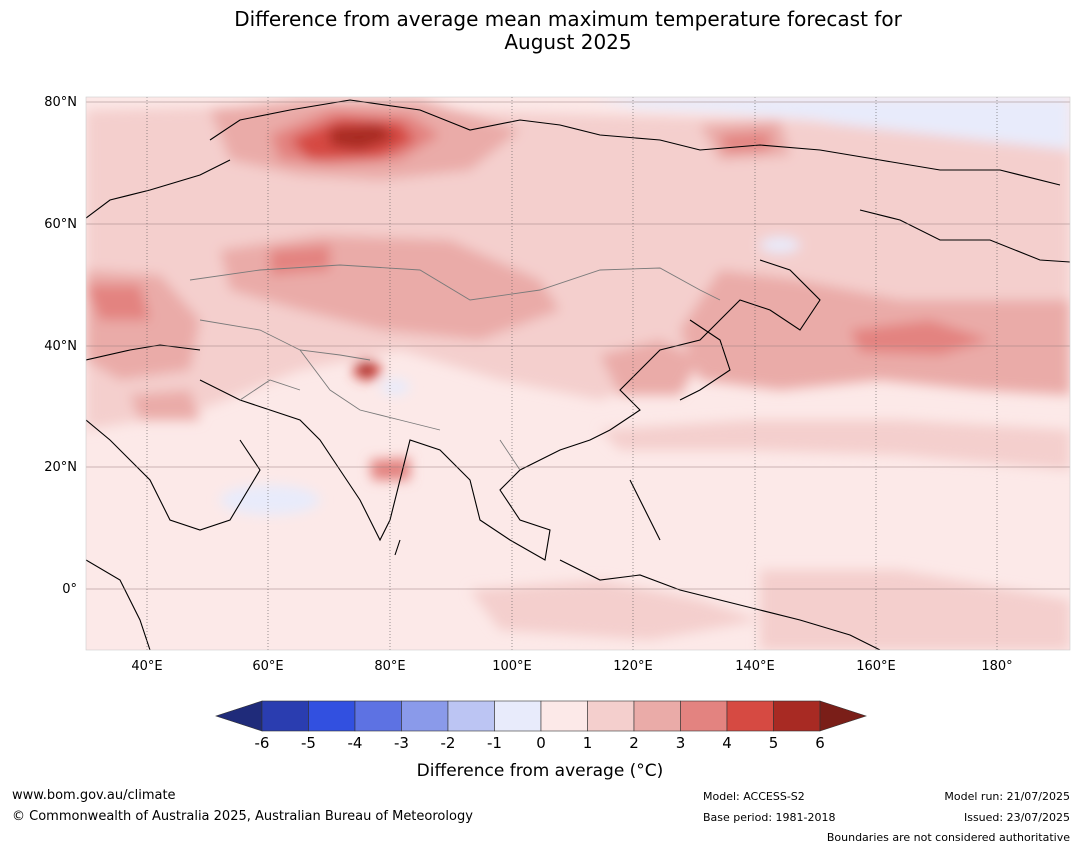 Image resolution: width=1081 pixels, height=850 pixels. What do you see at coordinates (147, 666) in the screenshot?
I see `lon-label-40e: 40°E` at bounding box center [147, 666].